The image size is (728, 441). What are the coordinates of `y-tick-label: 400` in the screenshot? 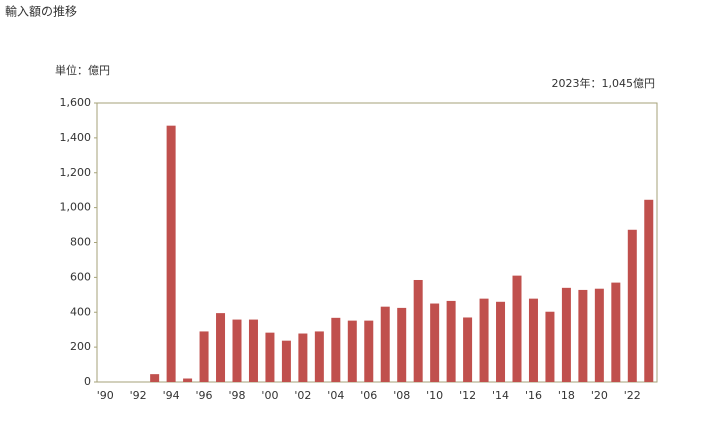 It's located at (80, 311).